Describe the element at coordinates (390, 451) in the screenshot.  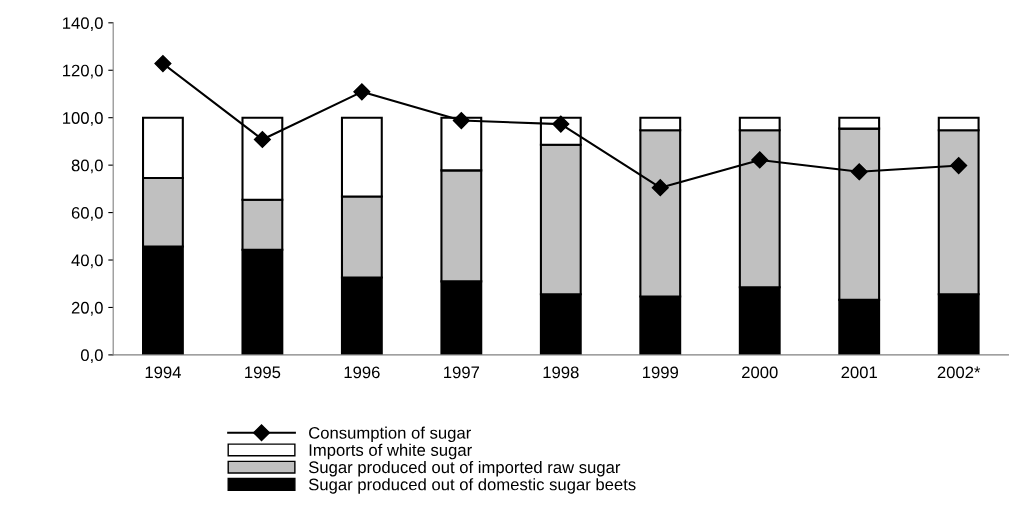
I see `legend-label: Imports of white sugar` at that location.